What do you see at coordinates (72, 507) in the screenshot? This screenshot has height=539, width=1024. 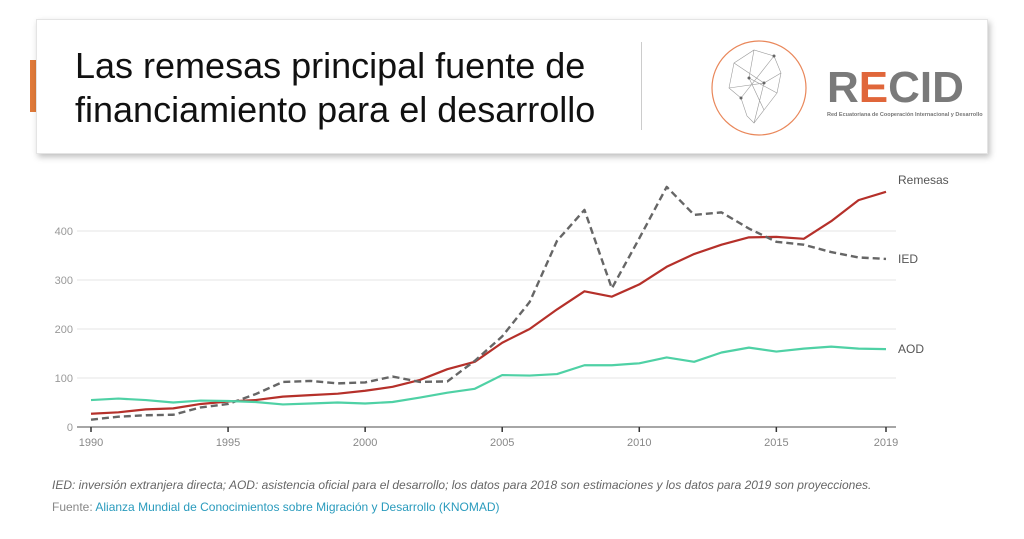 I see `source-label: Fuente:` at bounding box center [72, 507].